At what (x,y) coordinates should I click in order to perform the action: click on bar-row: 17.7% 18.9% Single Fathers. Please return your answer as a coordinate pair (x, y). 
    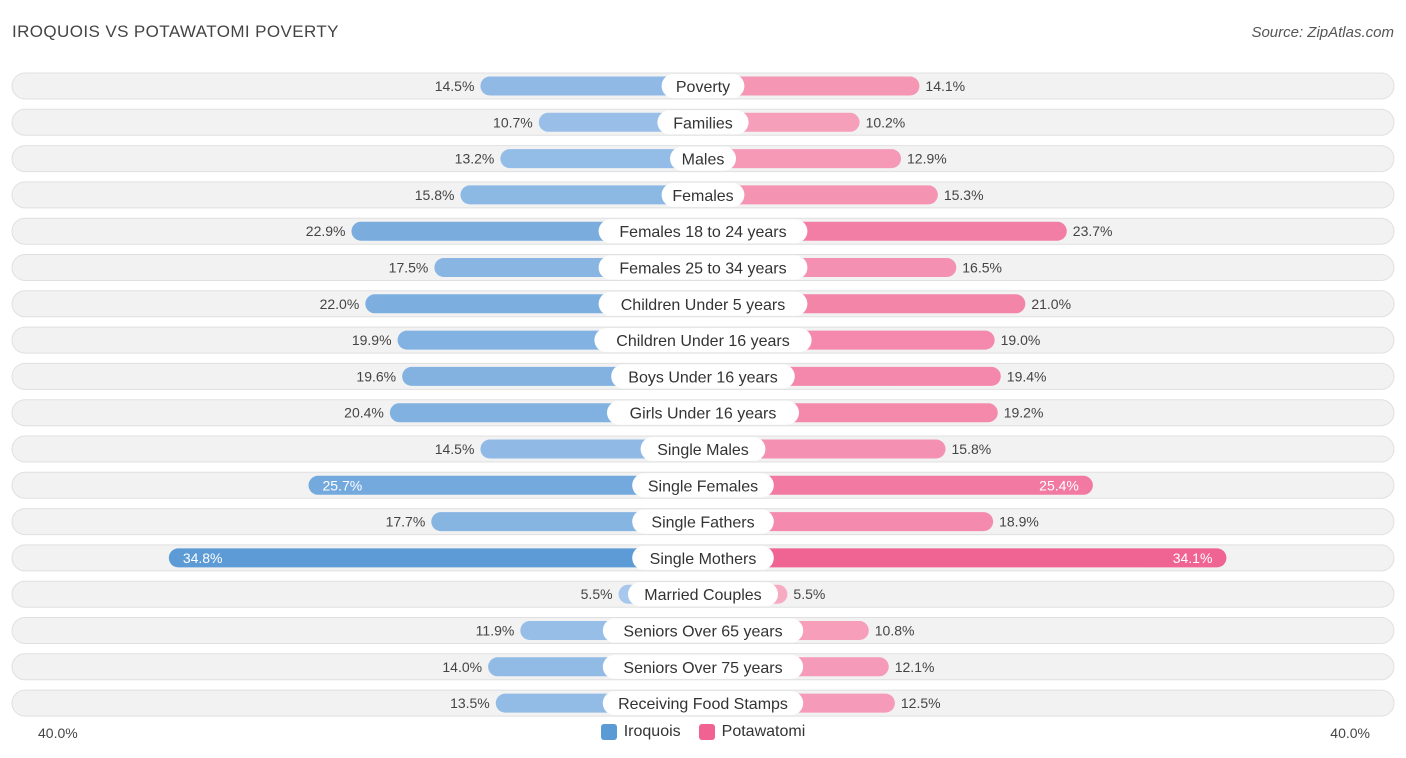
    Looking at the image, I should click on (703, 522).